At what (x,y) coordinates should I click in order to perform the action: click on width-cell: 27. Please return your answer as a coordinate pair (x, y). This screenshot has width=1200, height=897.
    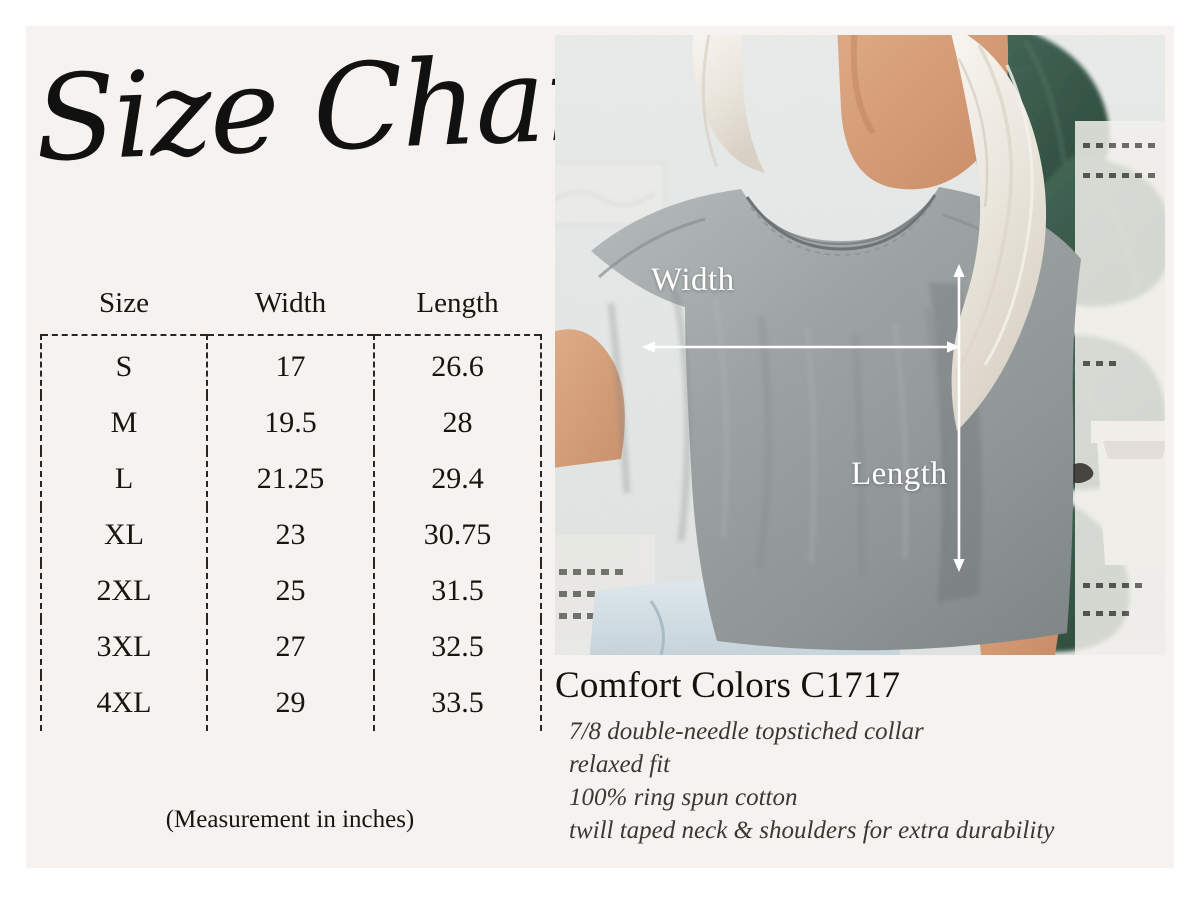
    Looking at the image, I should click on (290, 647).